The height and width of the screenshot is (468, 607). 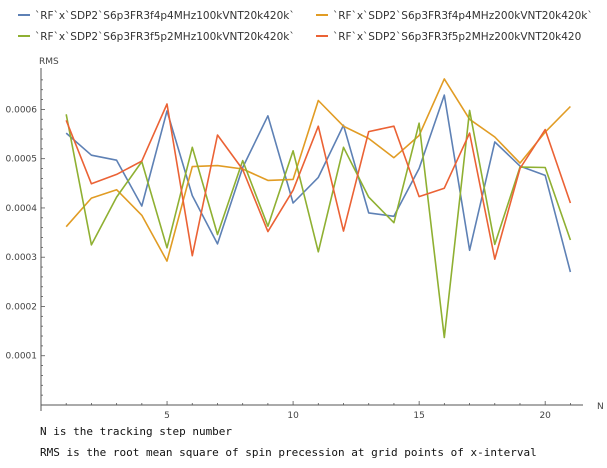 I want to click on legend-label-2: `RF`x`SDP2`S6p3FR3f4p4MHz200kVNT20k420k`, so click(x=463, y=16).